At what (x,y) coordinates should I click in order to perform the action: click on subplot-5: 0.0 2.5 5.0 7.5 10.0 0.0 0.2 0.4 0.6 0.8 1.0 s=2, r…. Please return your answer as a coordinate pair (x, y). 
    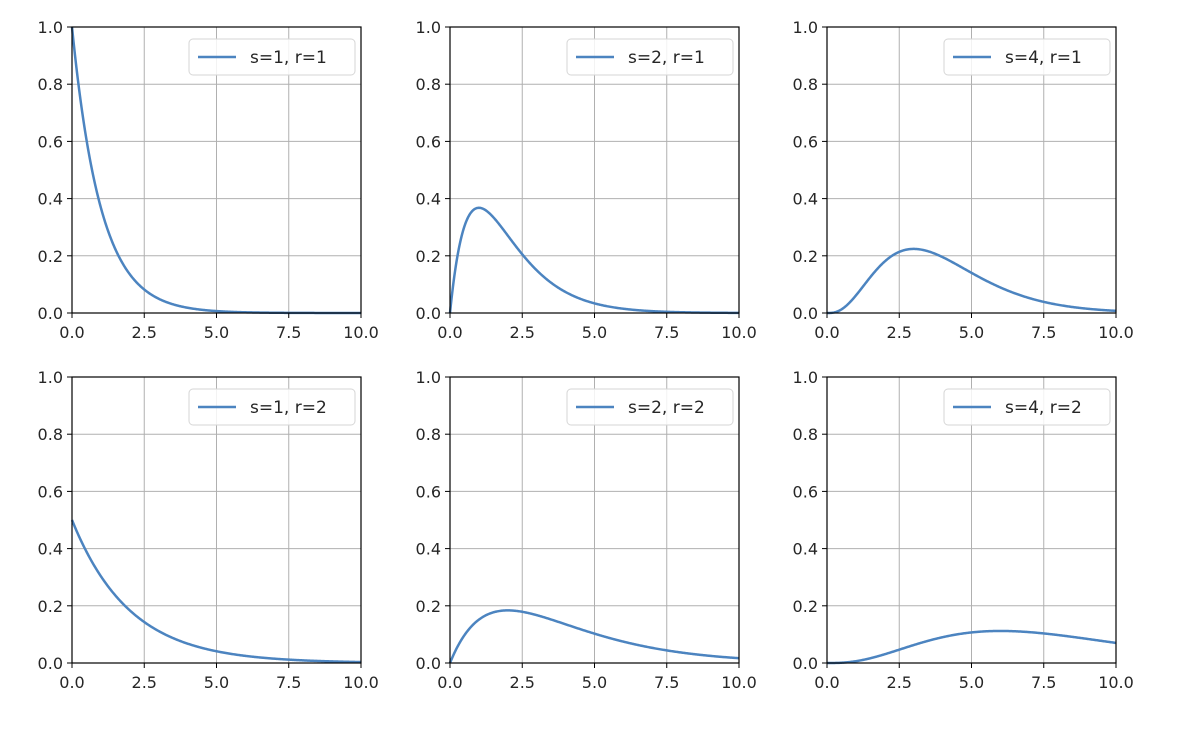
    Looking at the image, I should click on (586, 530).